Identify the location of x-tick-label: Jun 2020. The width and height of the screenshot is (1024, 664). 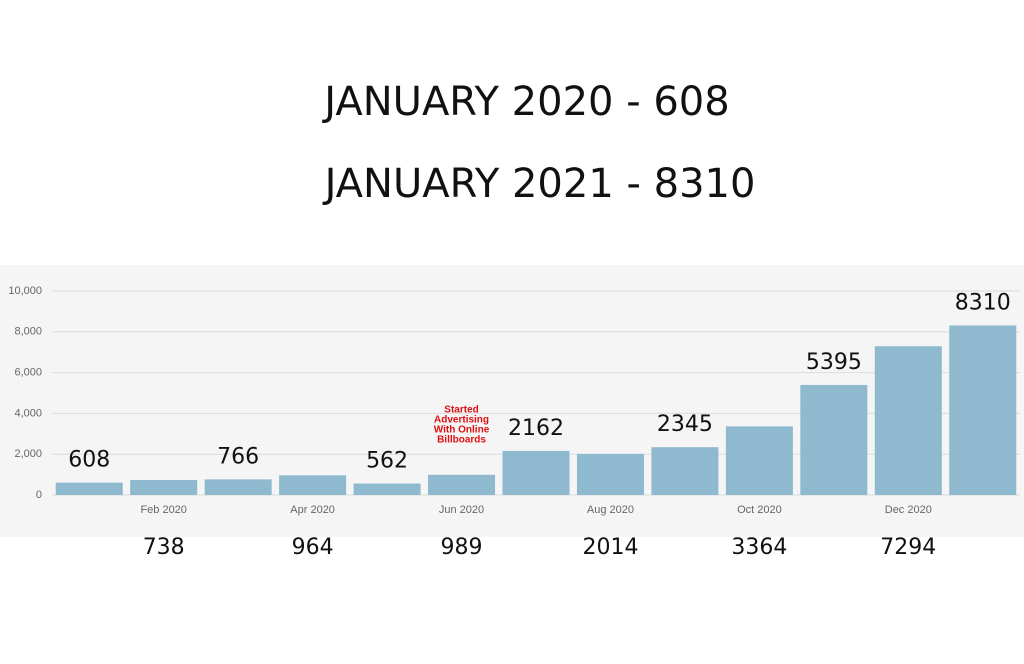
(461, 510).